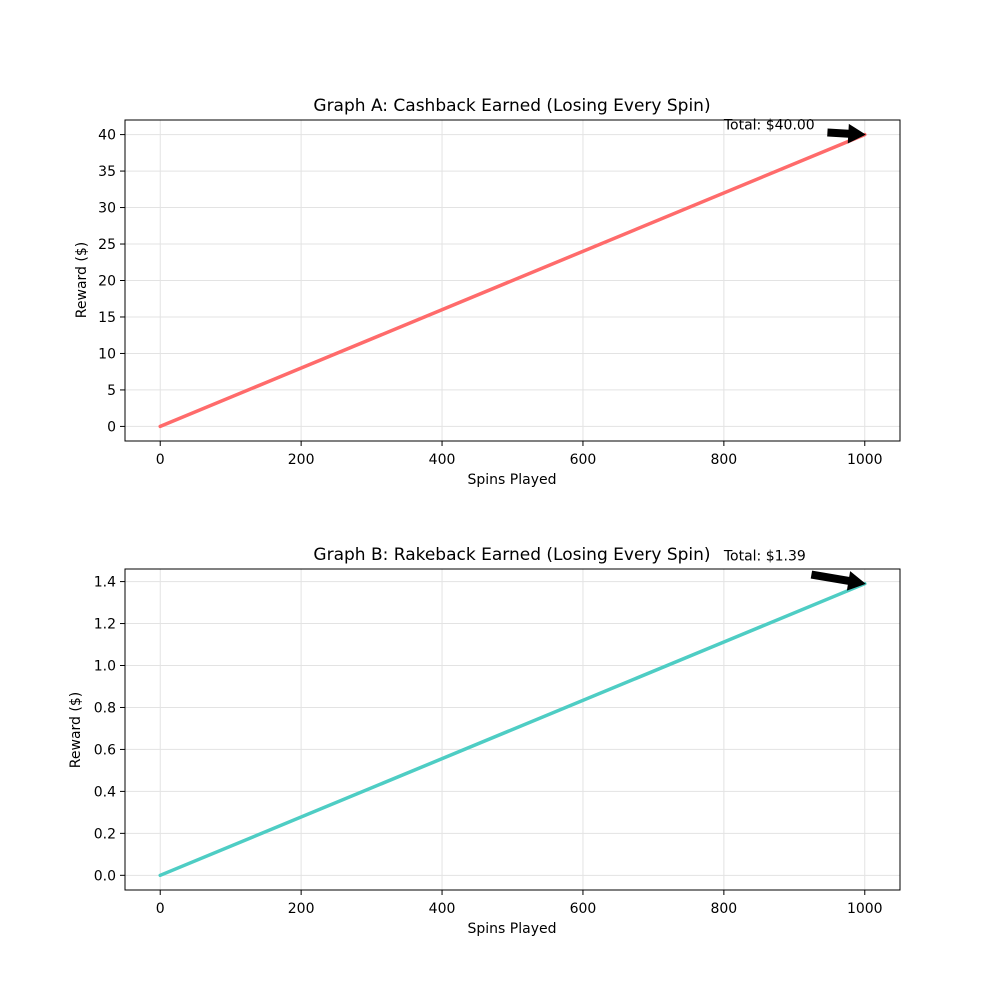  Describe the element at coordinates (107, 318) in the screenshot. I see `y-tick-label: 15` at that location.